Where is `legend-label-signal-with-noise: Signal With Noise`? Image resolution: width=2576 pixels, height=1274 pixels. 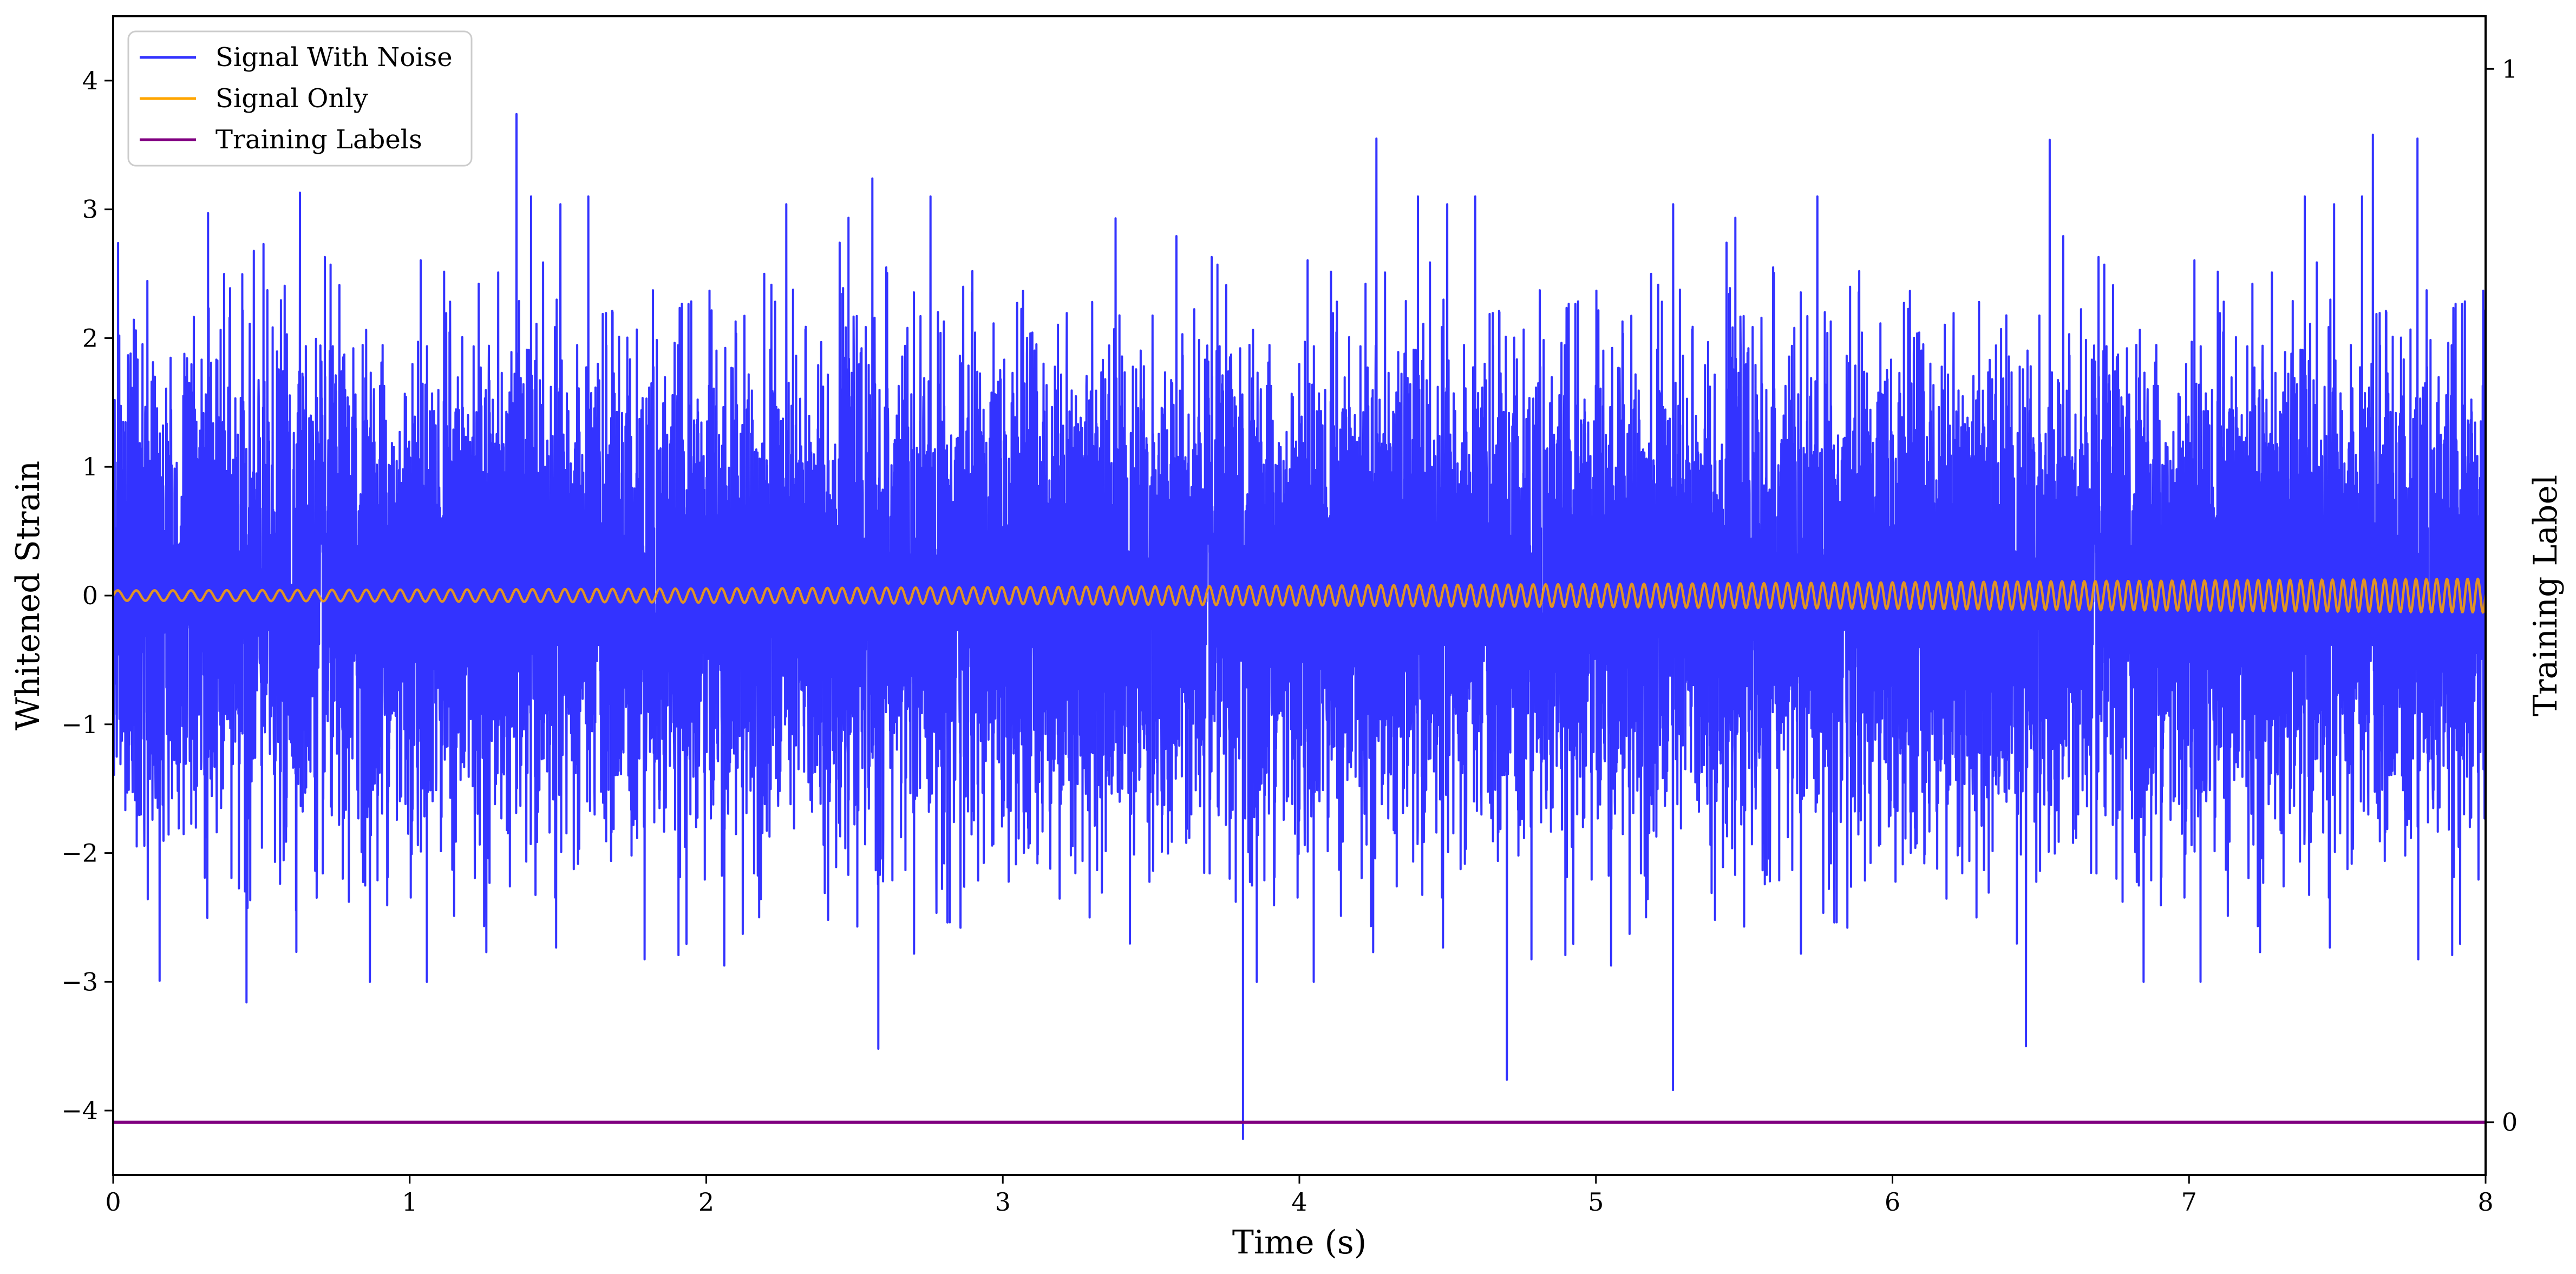
legend-label-signal-with-noise: Signal With Noise is located at coordinates (334, 57).